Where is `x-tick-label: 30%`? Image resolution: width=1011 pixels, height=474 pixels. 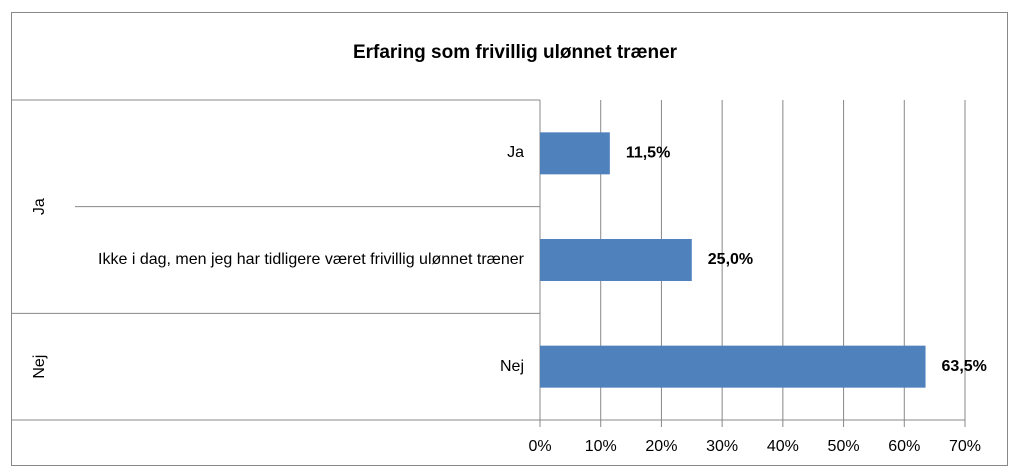
x-tick-label: 30% is located at coordinates (722, 446).